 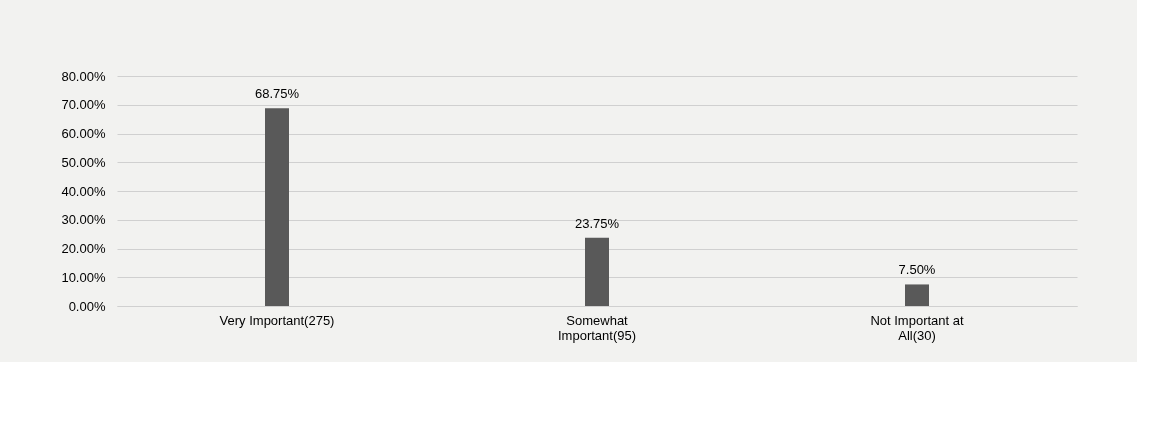 What do you see at coordinates (87, 306) in the screenshot?
I see `y-tick-label: 0.00%` at bounding box center [87, 306].